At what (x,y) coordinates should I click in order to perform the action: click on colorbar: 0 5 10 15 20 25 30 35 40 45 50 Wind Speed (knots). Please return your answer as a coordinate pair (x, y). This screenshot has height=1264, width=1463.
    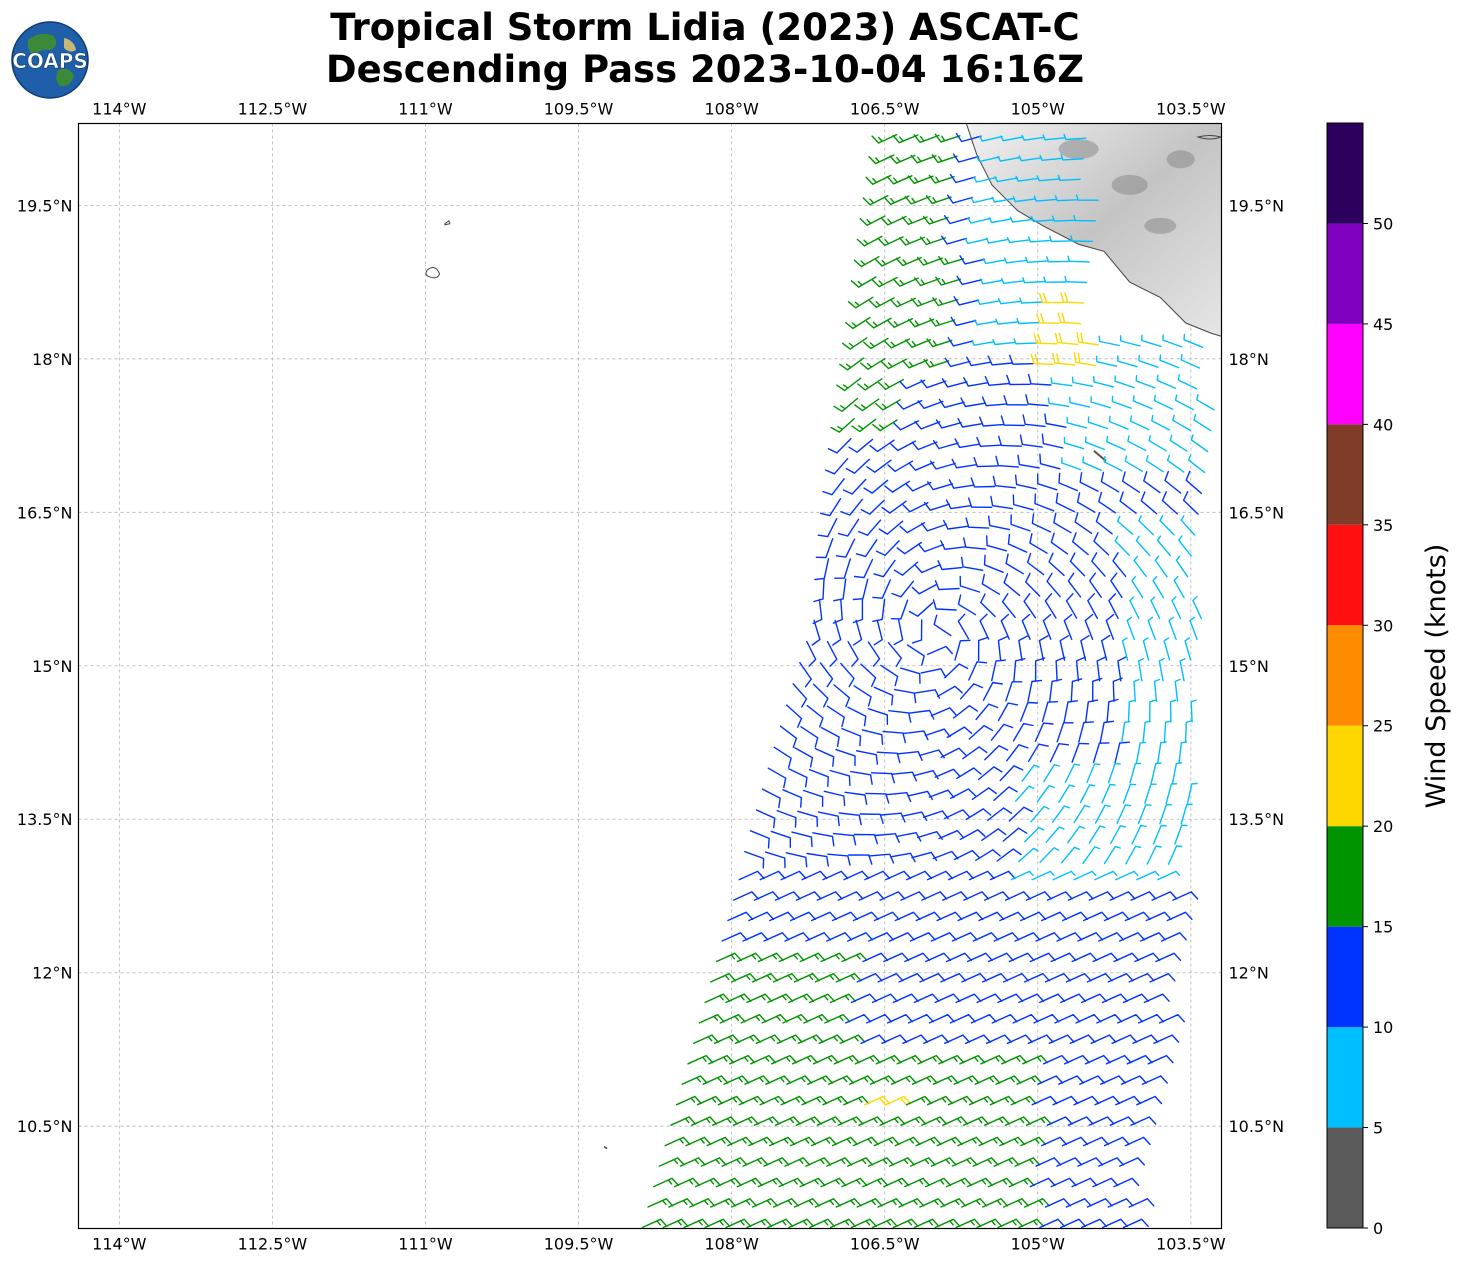
    Looking at the image, I should click on (1389, 680).